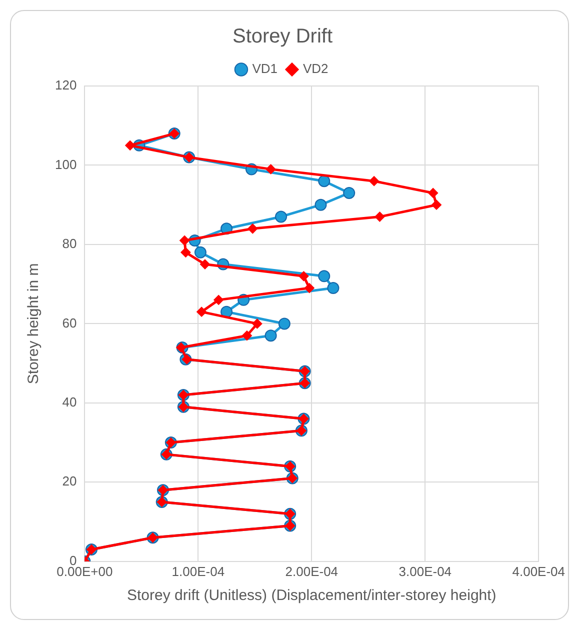 Image resolution: width=579 pixels, height=630 pixels. I want to click on y-tick-label: 120, so click(65, 85).